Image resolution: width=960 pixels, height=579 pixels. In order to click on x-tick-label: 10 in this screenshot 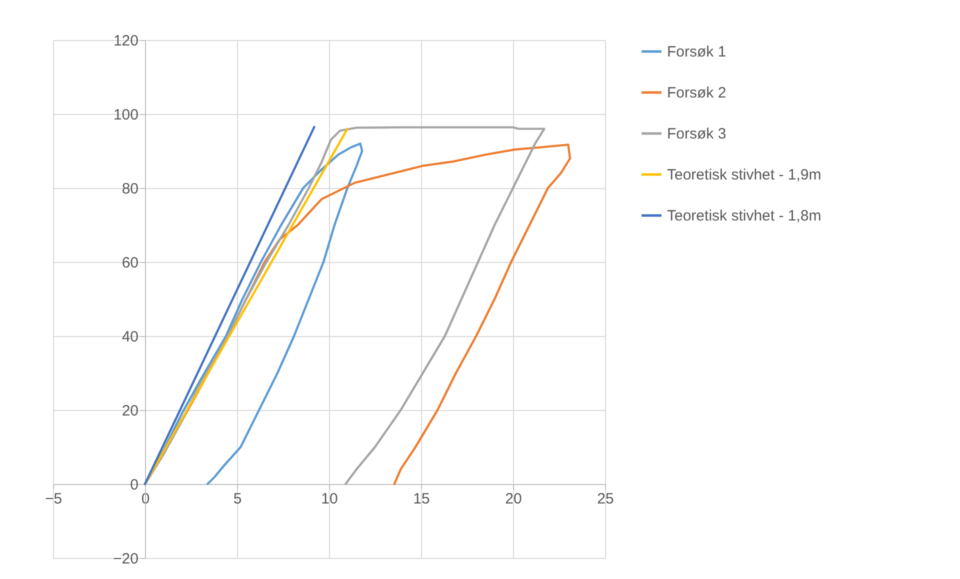, I will do `click(329, 499)`.